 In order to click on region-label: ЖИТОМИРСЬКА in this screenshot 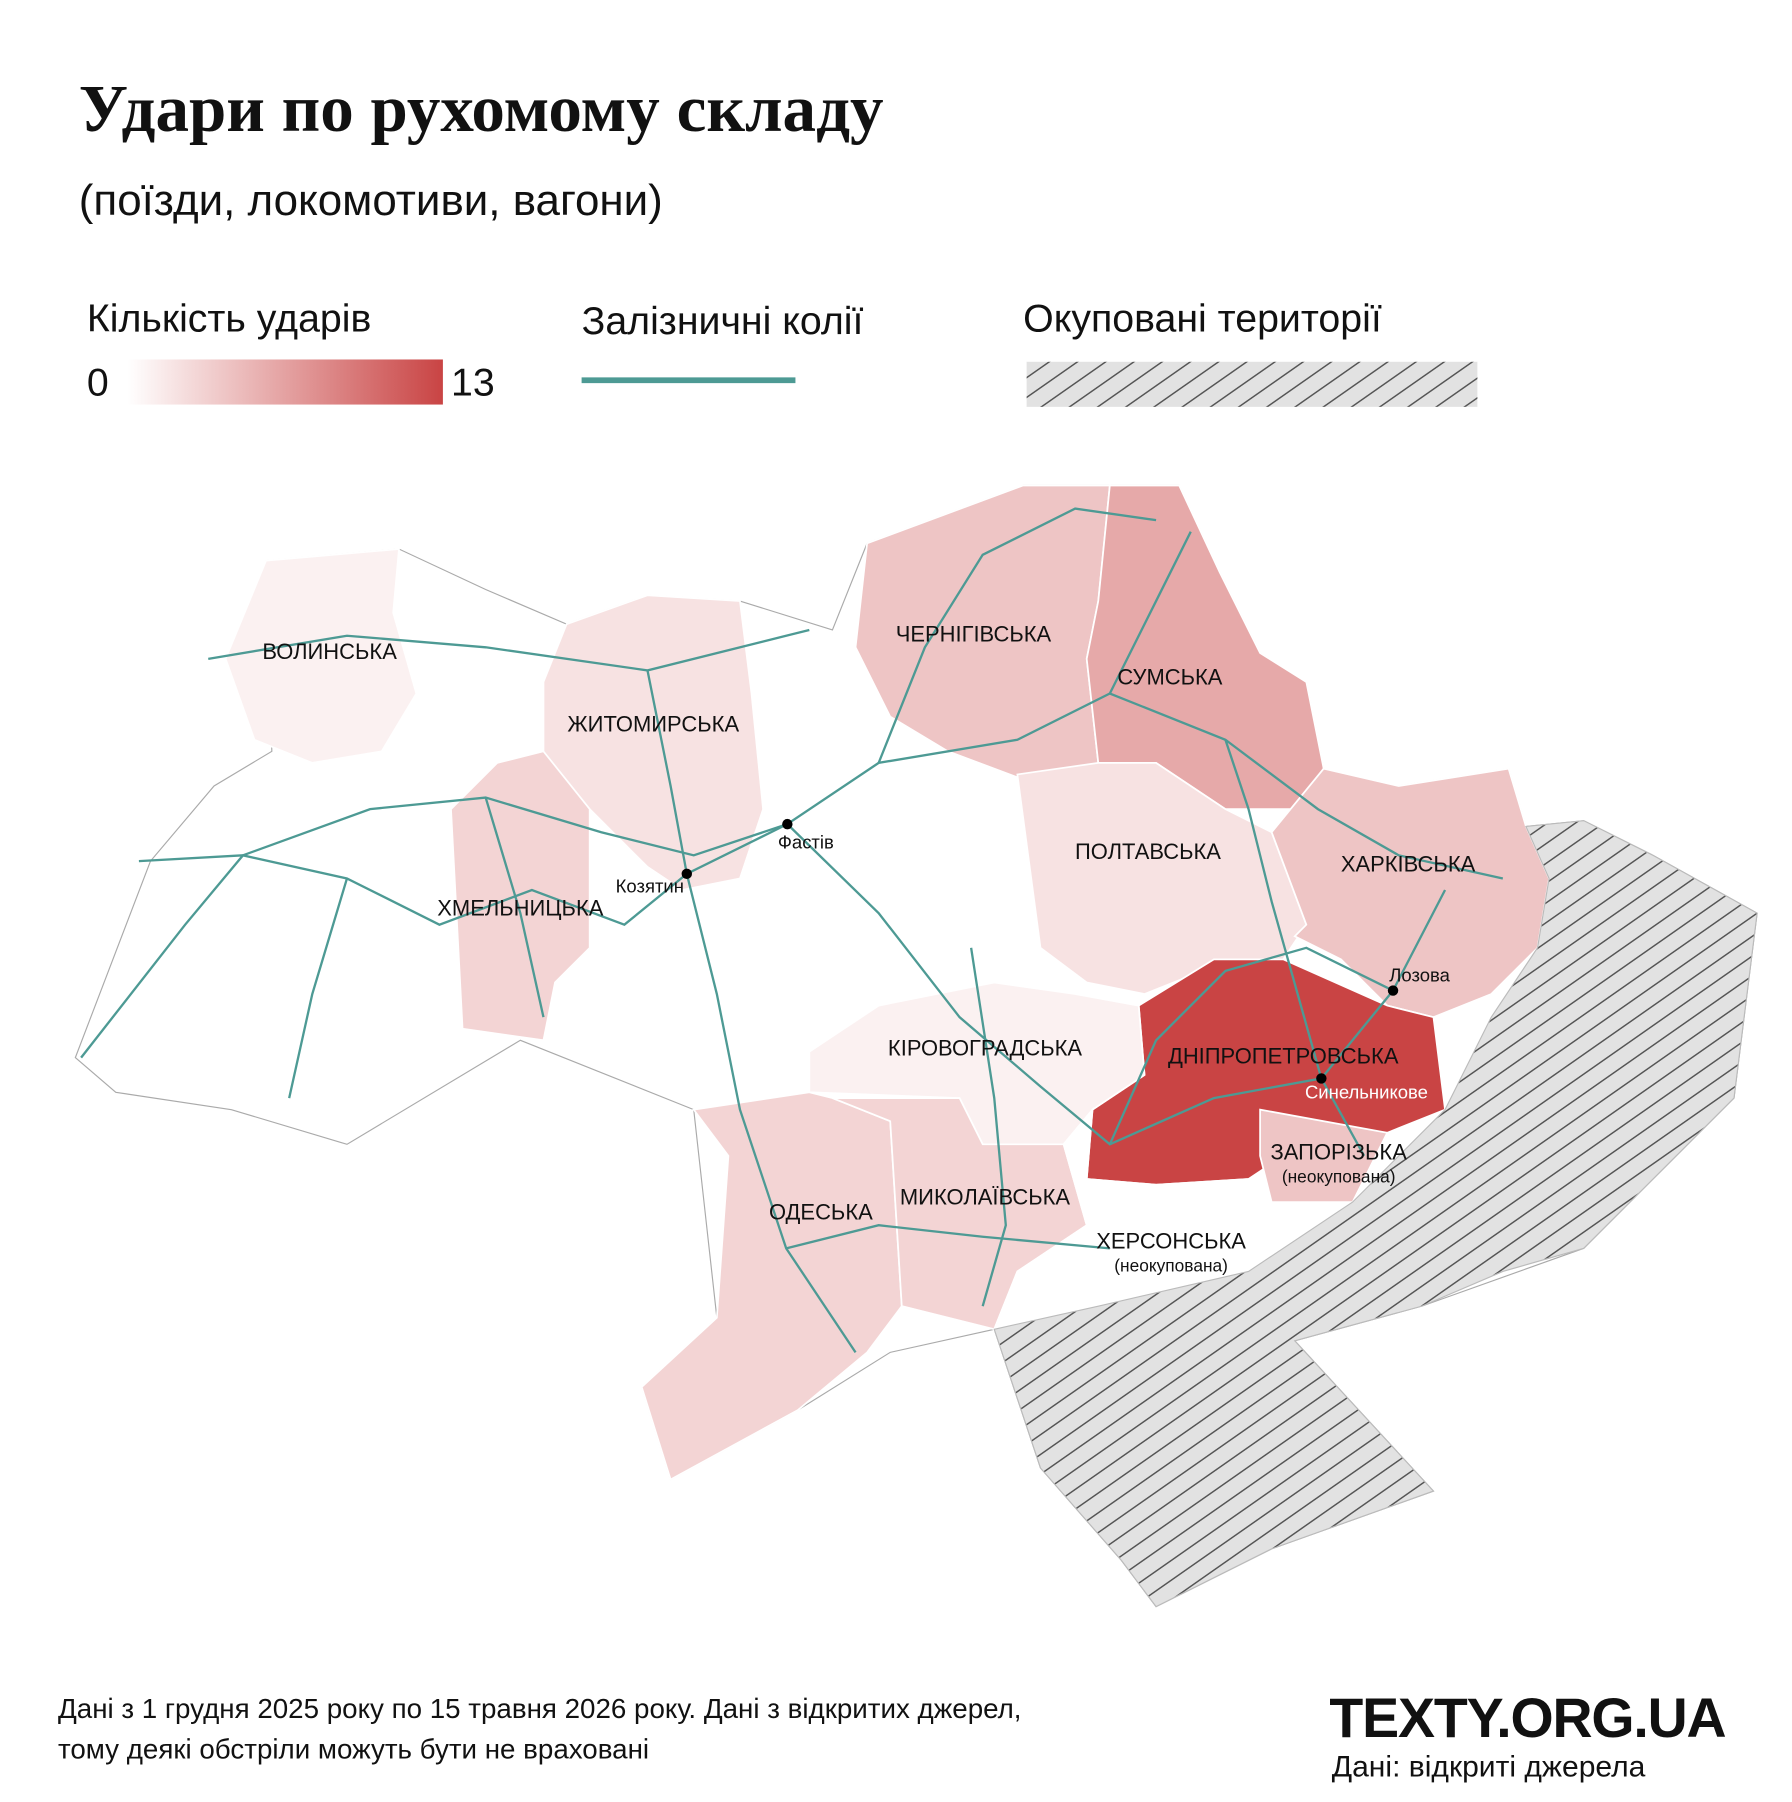, I will do `click(653, 724)`.